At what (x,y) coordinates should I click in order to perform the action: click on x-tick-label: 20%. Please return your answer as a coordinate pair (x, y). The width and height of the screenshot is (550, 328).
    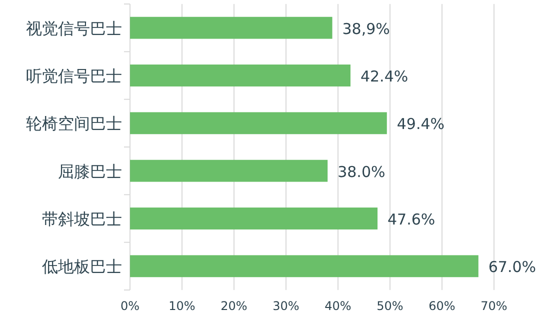
    Looking at the image, I should click on (234, 306).